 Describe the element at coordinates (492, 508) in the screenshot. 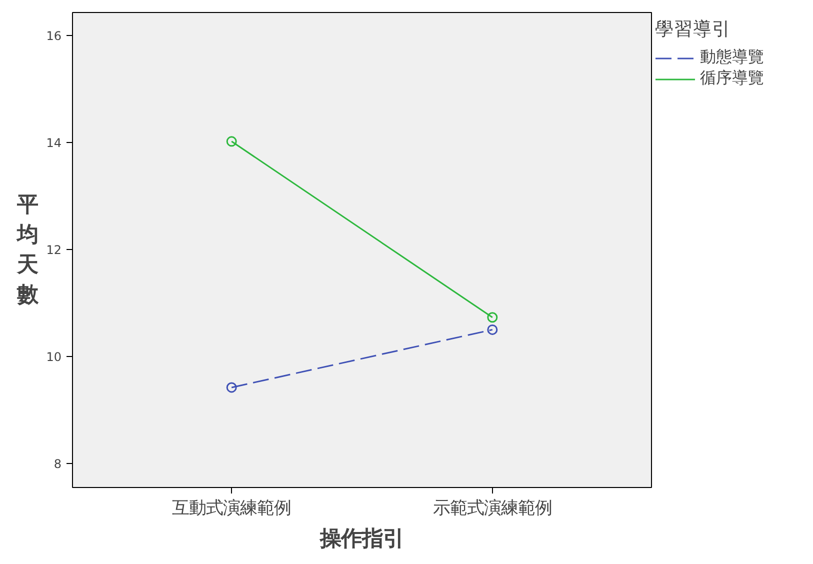

I see `x-tick-label: 示範式演練範例` at that location.